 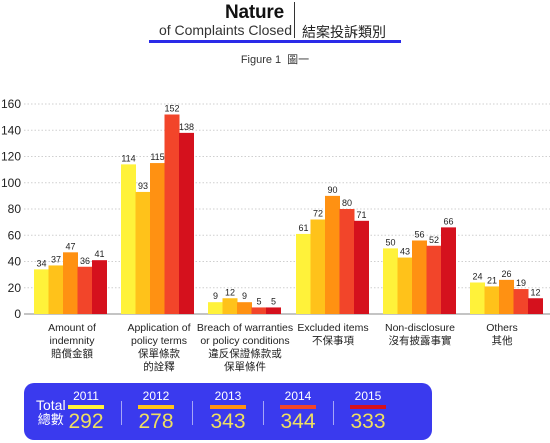 I want to click on data-label: 24, so click(x=477, y=277).